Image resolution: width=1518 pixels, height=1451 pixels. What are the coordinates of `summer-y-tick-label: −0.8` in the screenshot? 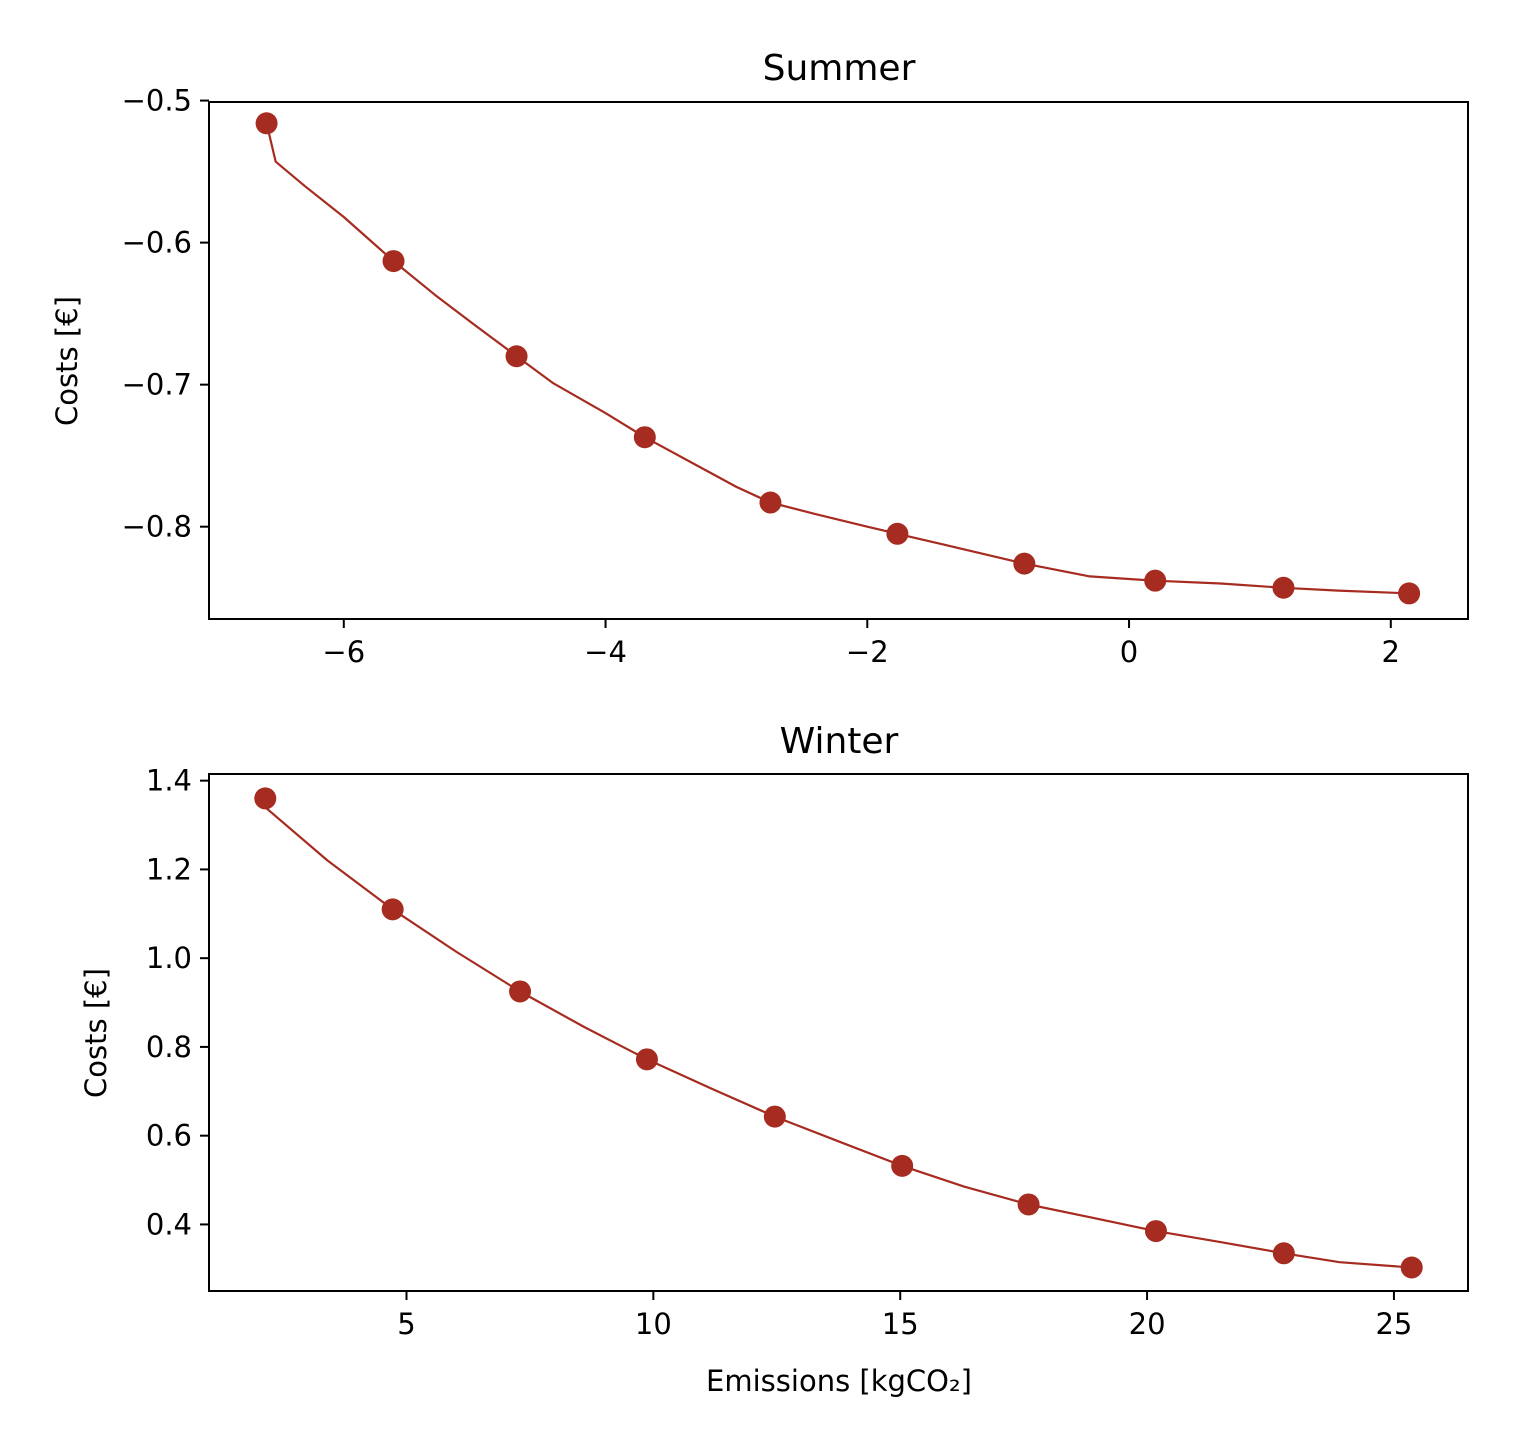 It's located at (157, 527).